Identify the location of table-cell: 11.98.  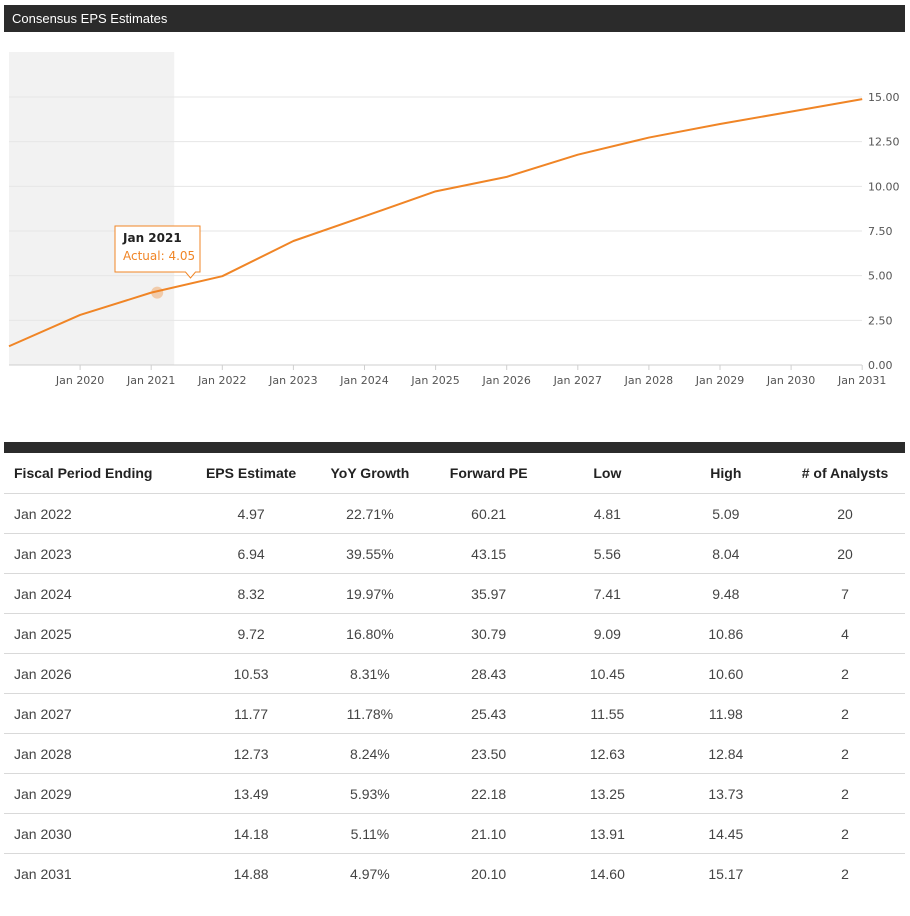
(726, 713).